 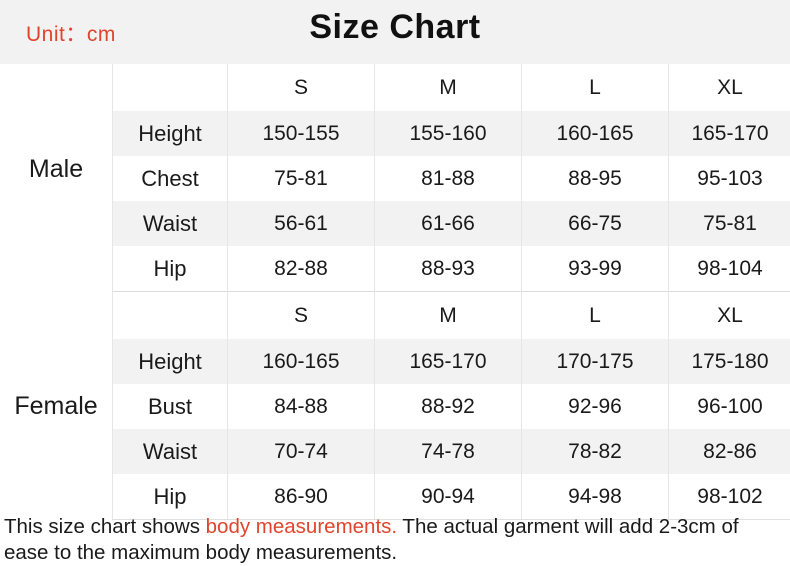 I want to click on cell-value: 92-96, so click(x=595, y=406).